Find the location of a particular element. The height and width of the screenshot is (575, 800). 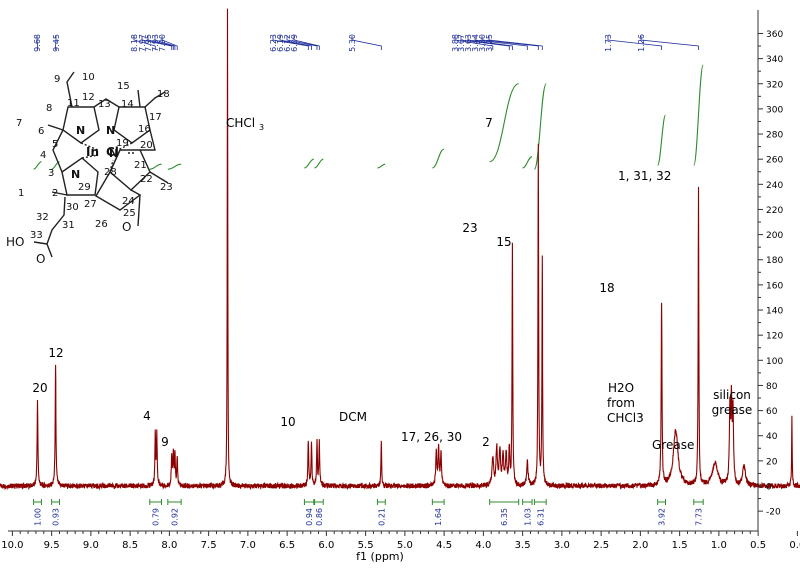

atom-16: 16 is located at coordinates (144, 129).